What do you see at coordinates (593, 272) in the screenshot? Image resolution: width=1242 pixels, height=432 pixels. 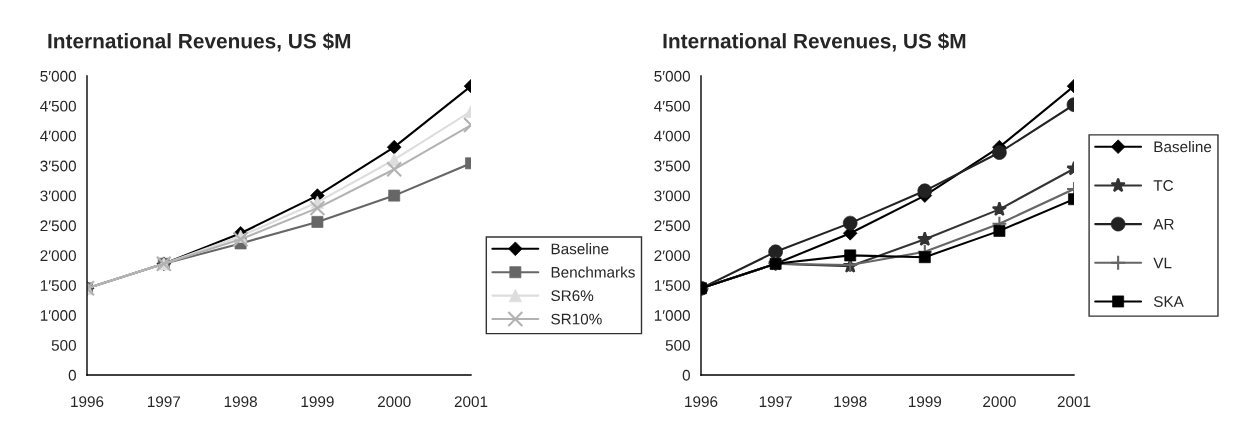 I see `legend-label: Benchmarks` at bounding box center [593, 272].